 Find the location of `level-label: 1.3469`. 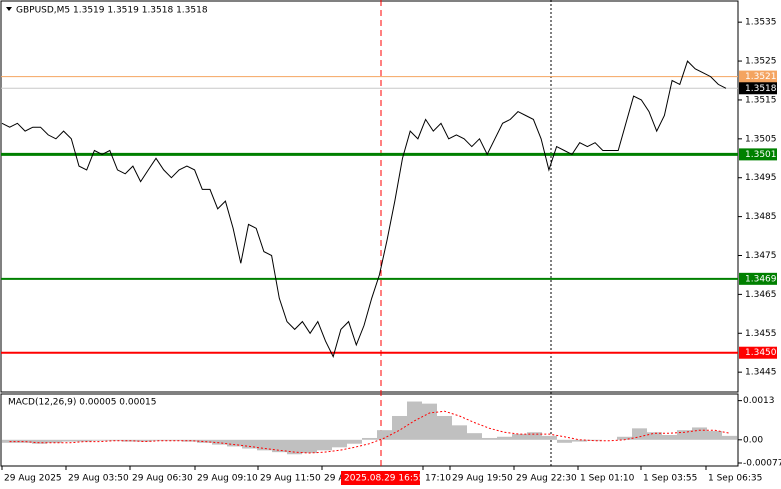

level-label: 1.3469 is located at coordinates (761, 279).